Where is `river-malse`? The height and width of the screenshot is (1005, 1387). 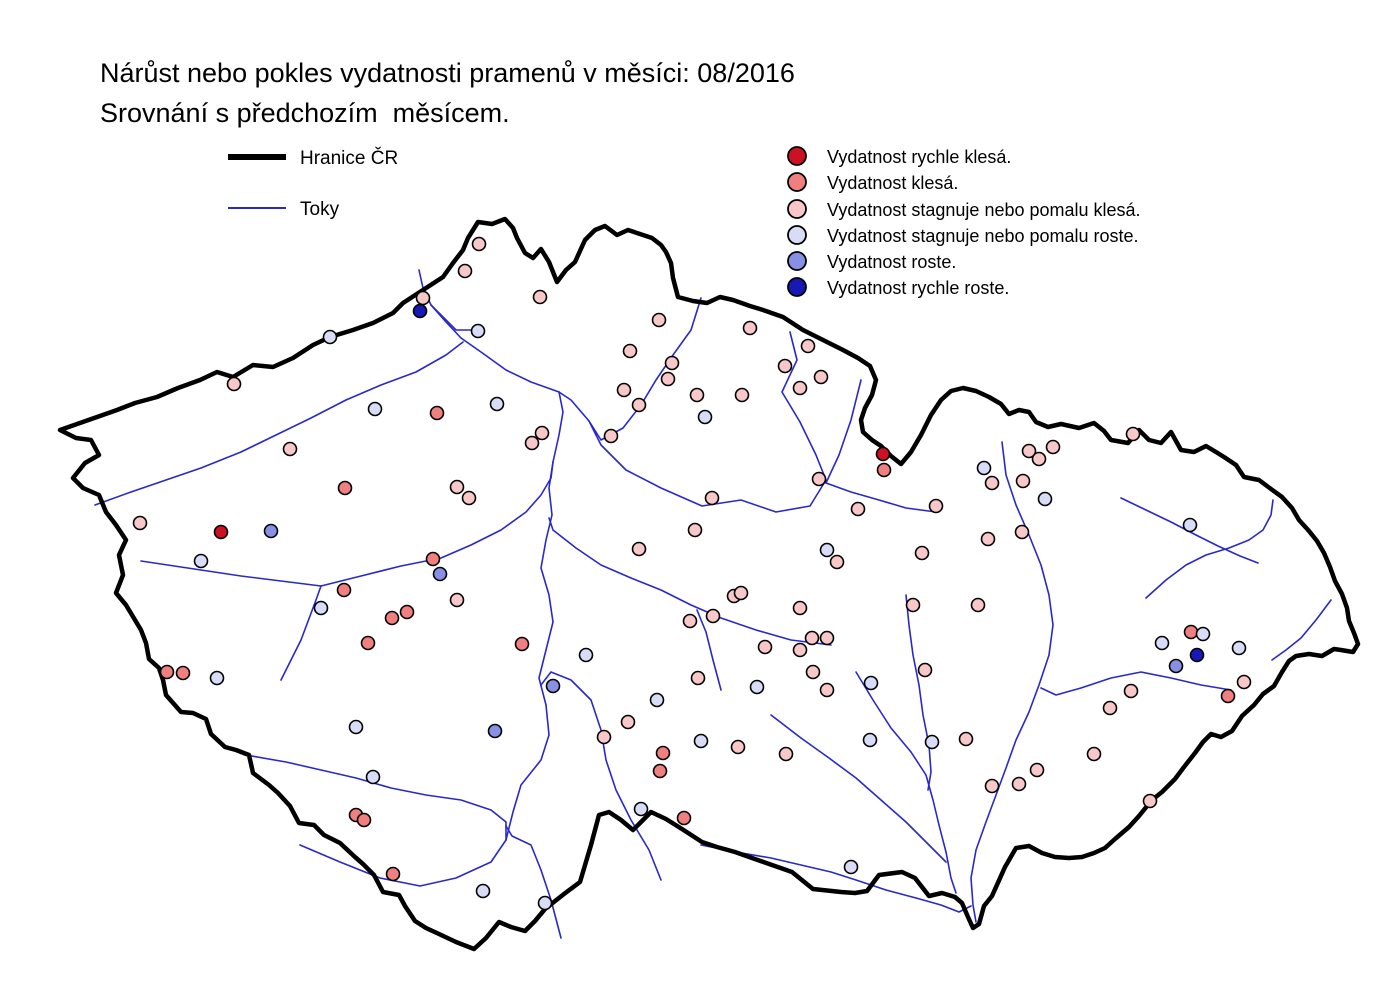 river-malse is located at coordinates (533, 882).